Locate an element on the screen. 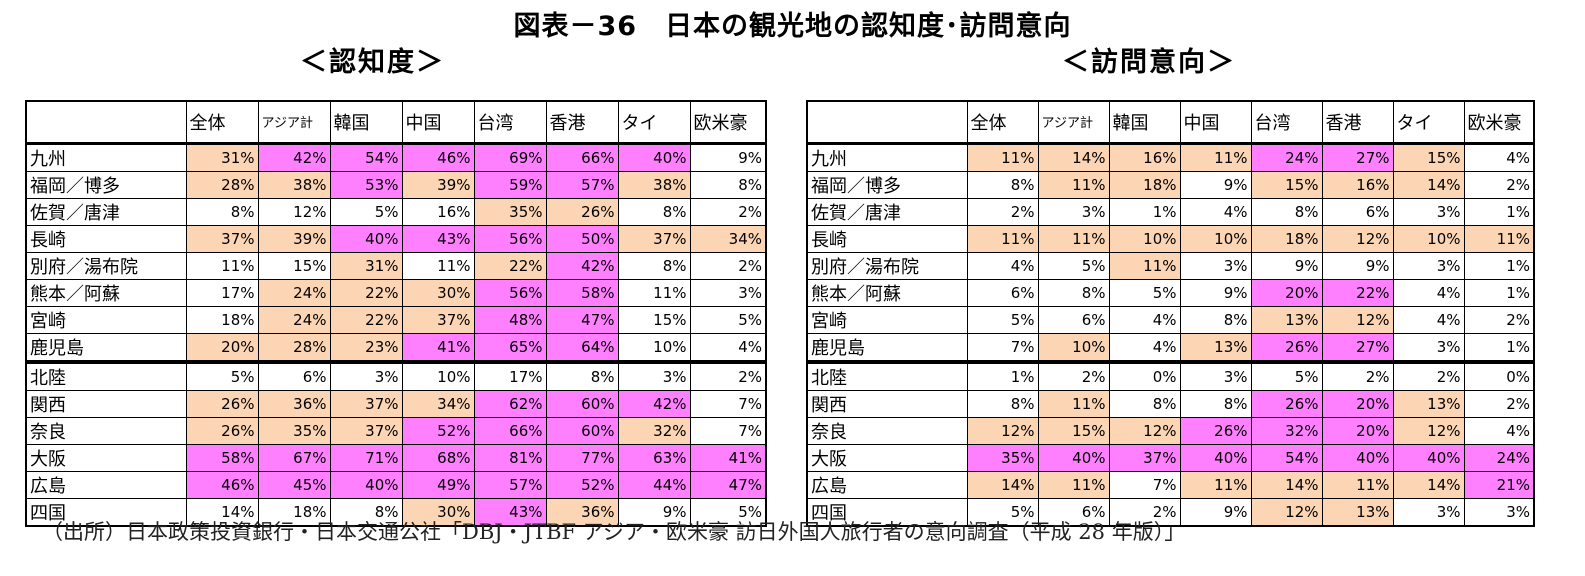  column-header: アジア計 is located at coordinates (1073, 122).